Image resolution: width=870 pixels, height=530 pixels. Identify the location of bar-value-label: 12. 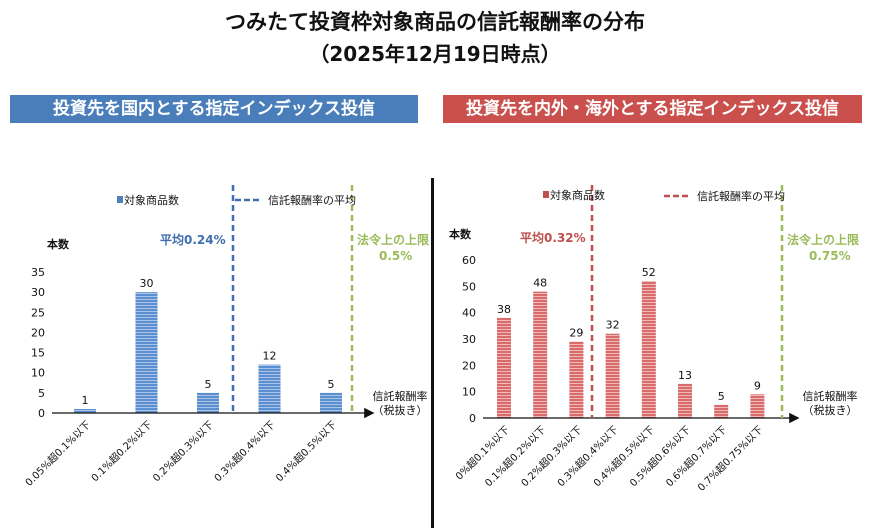
(270, 356).